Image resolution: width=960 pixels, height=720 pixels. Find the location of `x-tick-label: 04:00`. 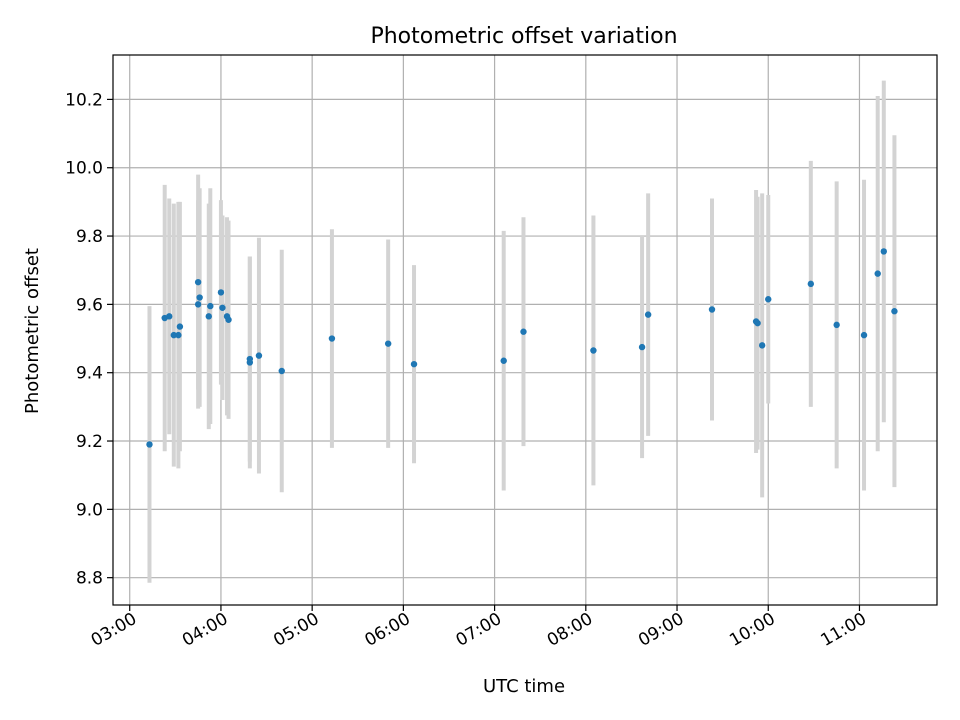

x-tick-label: 04:00 is located at coordinates (205, 630).